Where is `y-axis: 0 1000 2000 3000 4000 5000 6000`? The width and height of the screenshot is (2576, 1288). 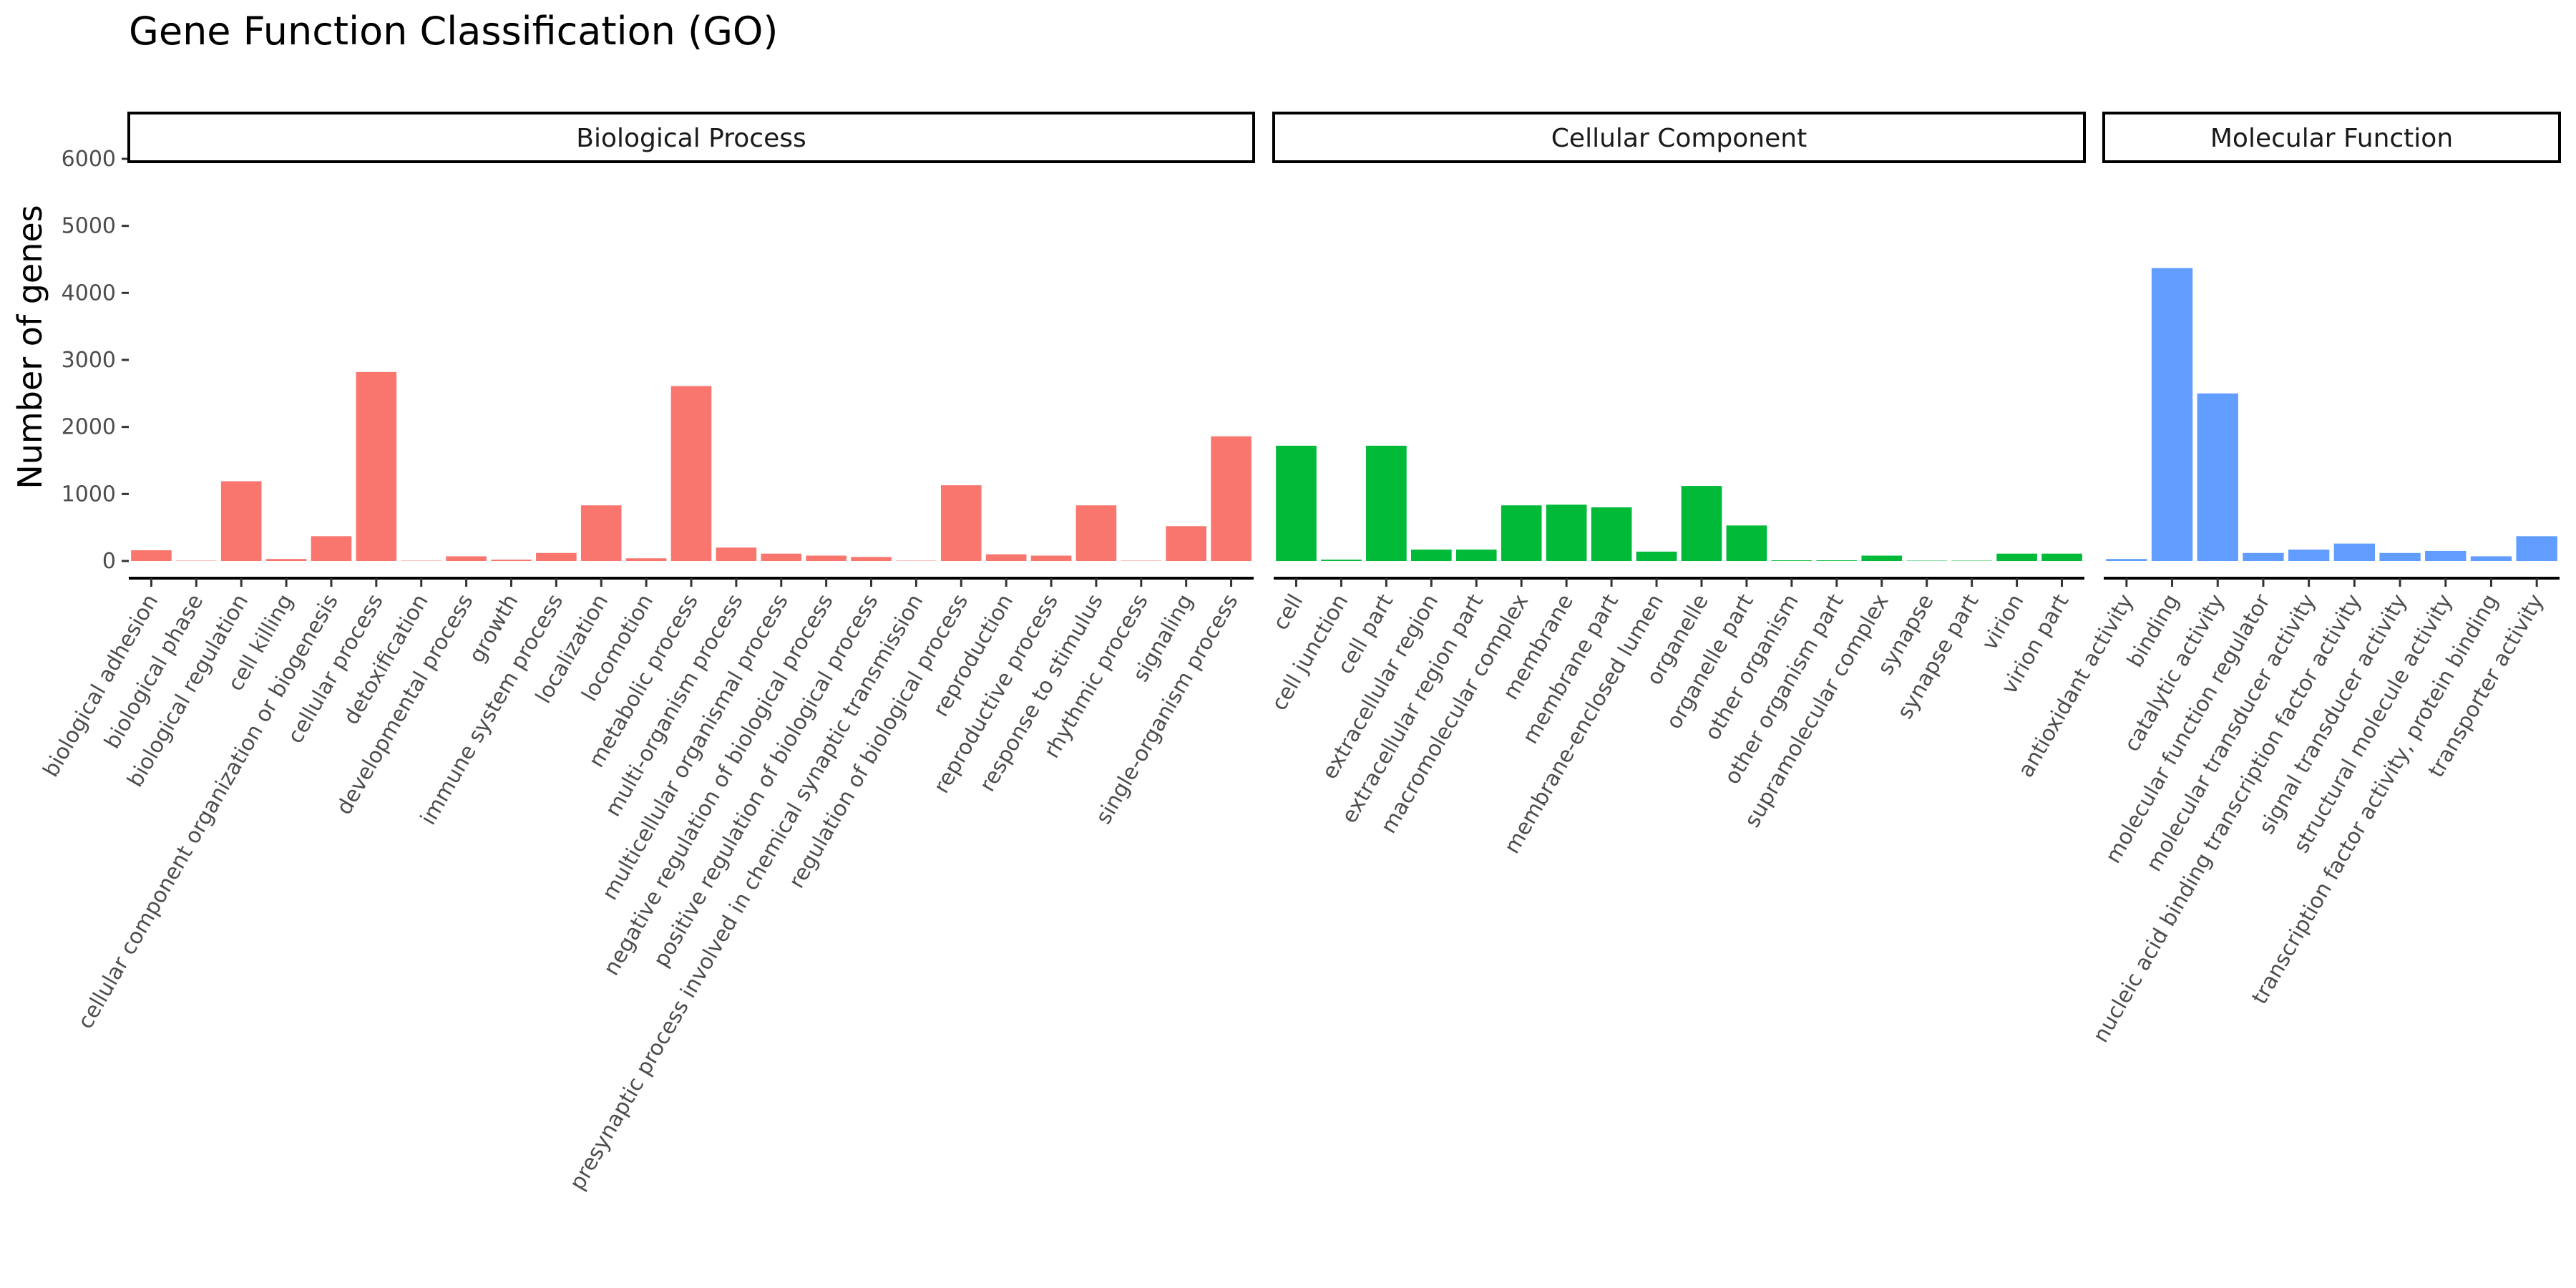
y-axis: 0 1000 2000 3000 4000 5000 6000 is located at coordinates (95, 360).